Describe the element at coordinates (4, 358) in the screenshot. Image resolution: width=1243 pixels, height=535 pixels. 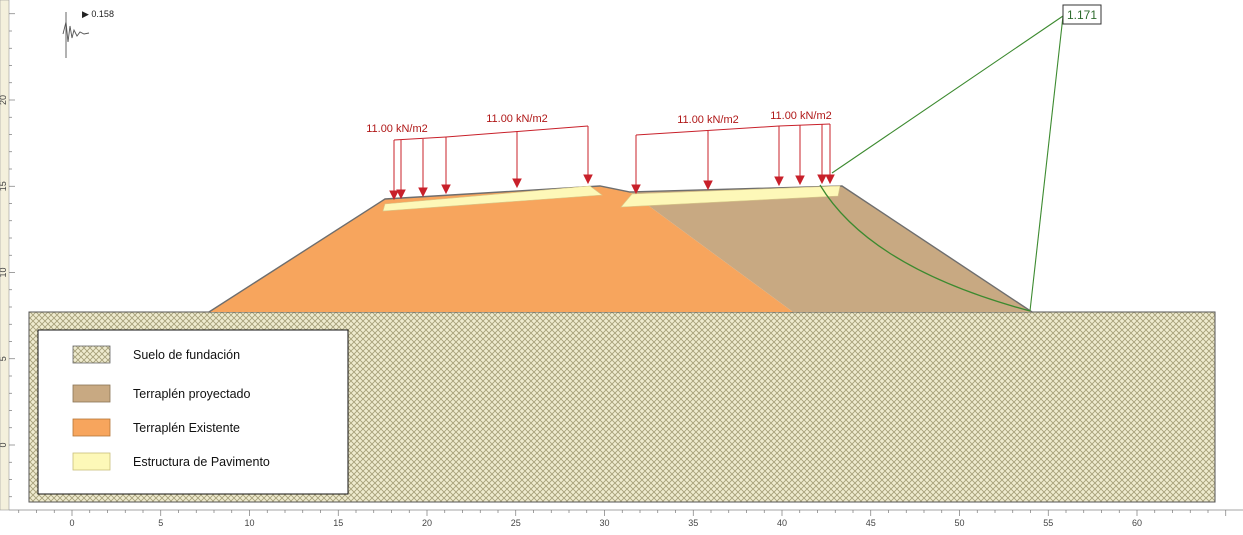
I see `y-tick-label: 5` at that location.